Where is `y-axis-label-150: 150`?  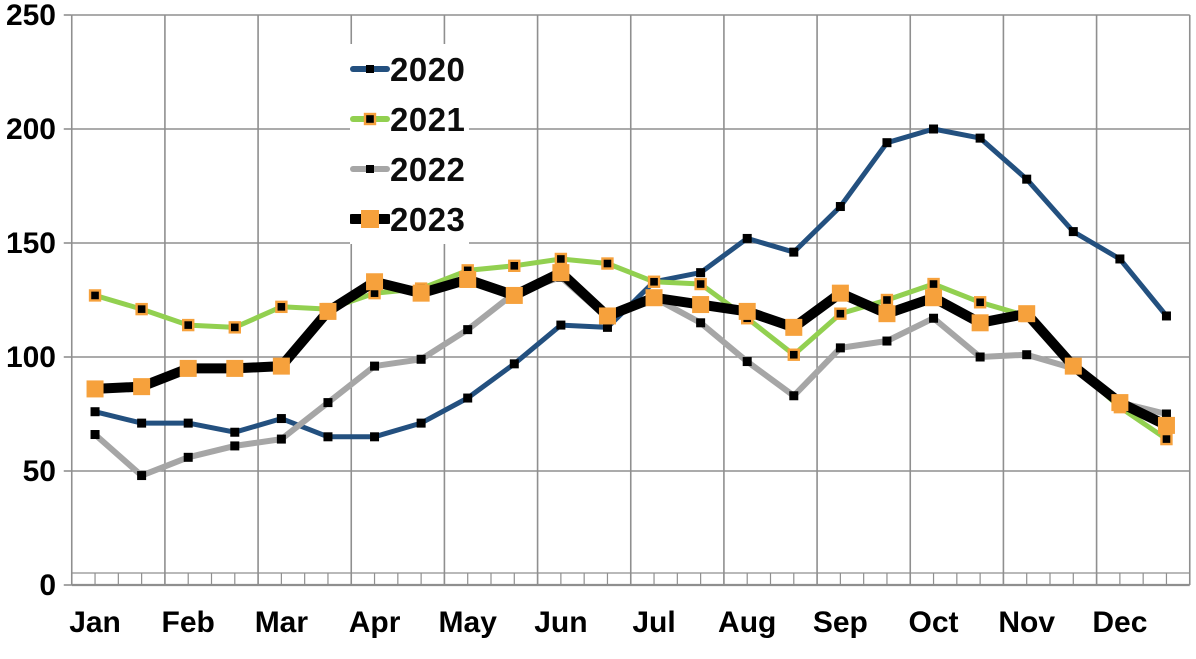
y-axis-label-150: 150 is located at coordinates (31, 243).